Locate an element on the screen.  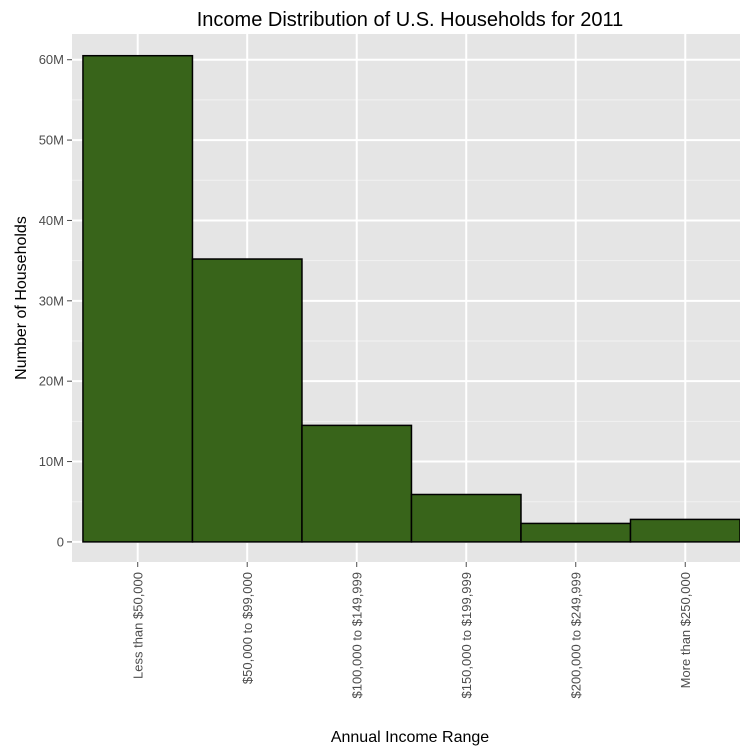
y-tick-label: 50M is located at coordinates (51, 140).